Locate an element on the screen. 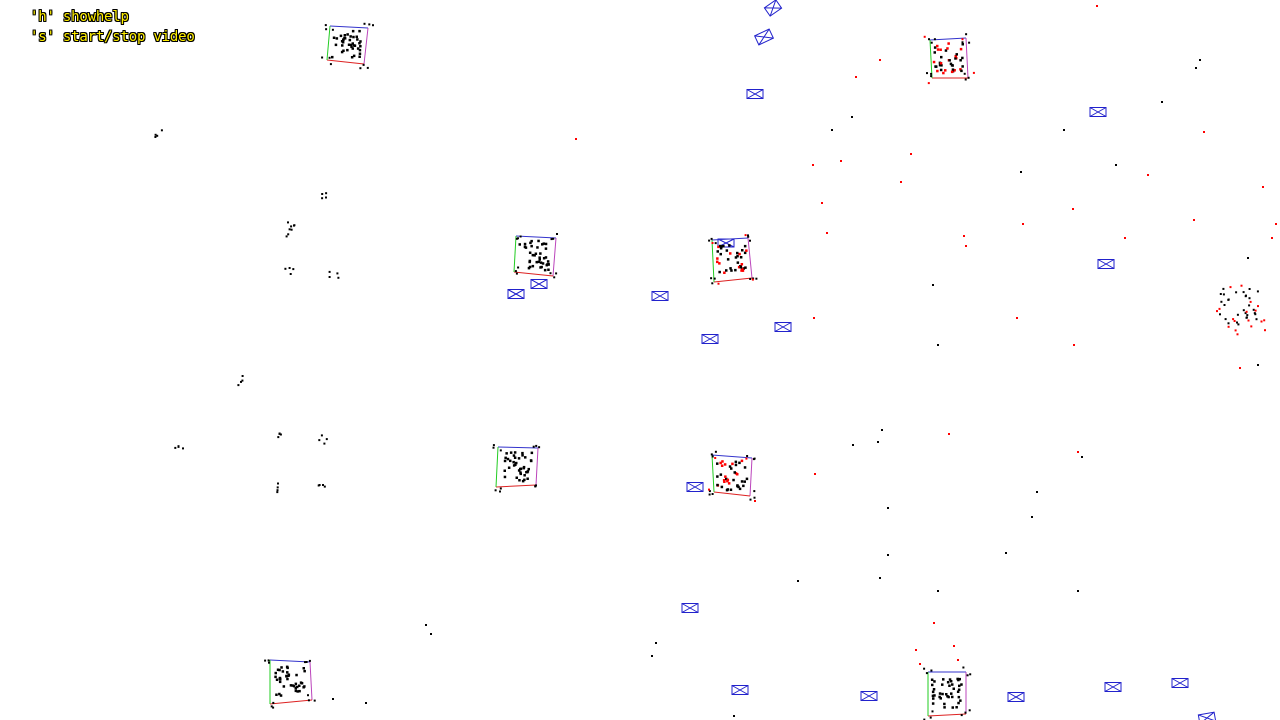  candidate-box is located at coordinates (710, 339).